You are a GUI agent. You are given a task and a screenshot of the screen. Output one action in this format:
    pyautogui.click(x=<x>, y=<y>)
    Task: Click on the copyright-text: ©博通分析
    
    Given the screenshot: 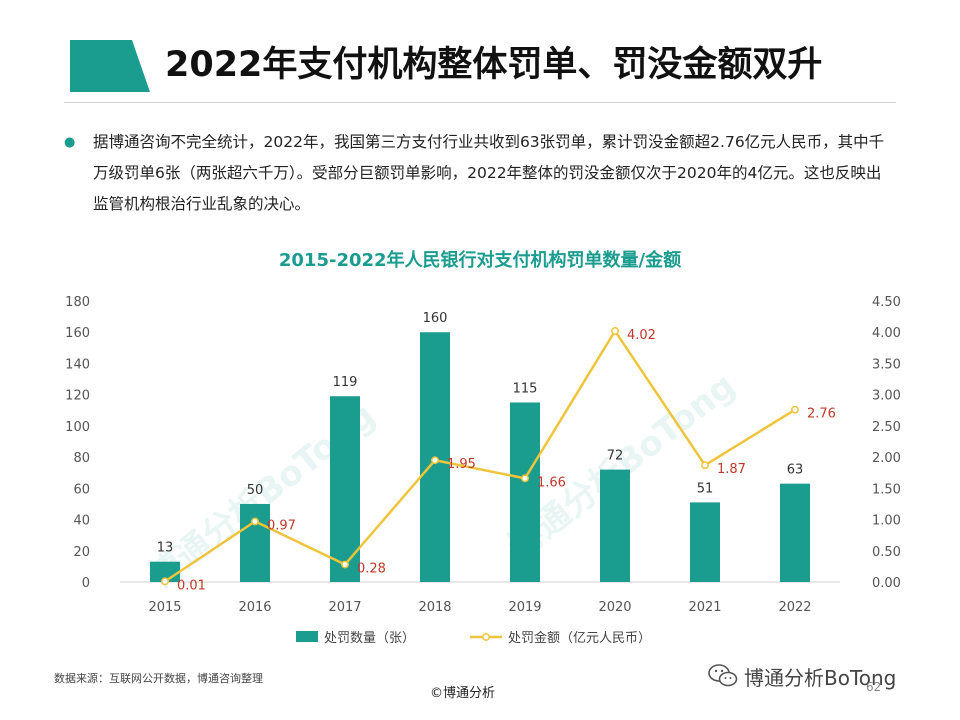 What is the action you would take?
    pyautogui.click(x=463, y=693)
    